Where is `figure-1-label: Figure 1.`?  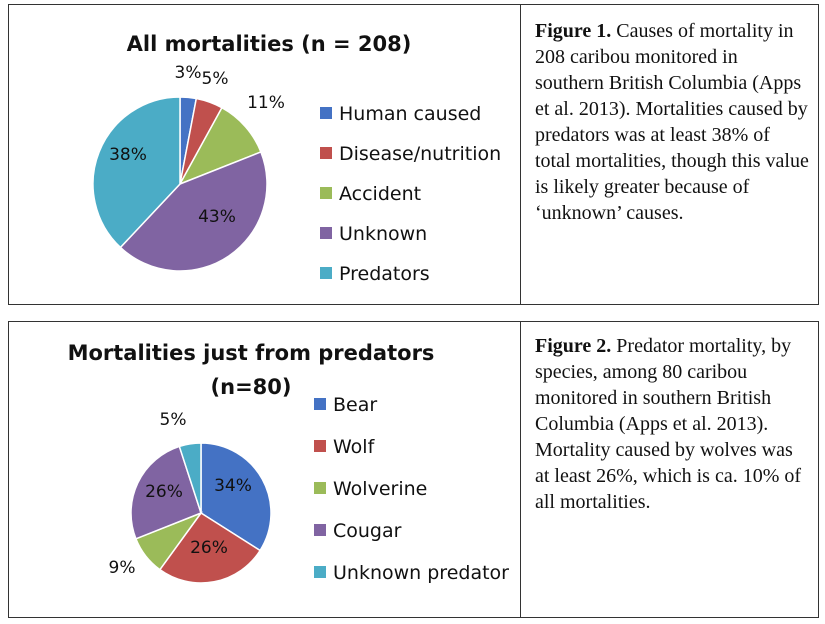 figure-1-label: Figure 1. is located at coordinates (573, 31).